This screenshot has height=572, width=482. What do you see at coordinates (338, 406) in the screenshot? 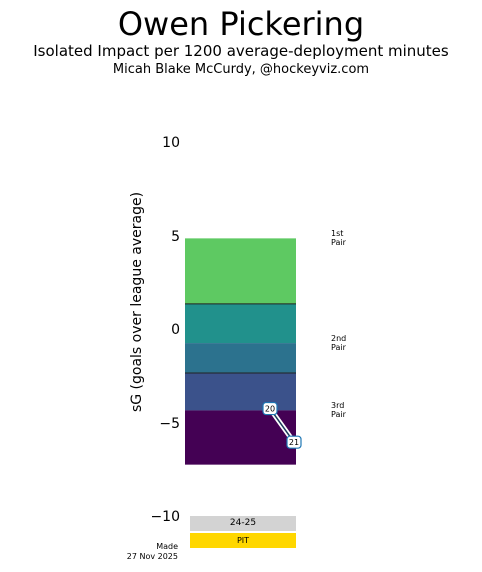
I see `pair-label-line: 3rd` at bounding box center [338, 406].